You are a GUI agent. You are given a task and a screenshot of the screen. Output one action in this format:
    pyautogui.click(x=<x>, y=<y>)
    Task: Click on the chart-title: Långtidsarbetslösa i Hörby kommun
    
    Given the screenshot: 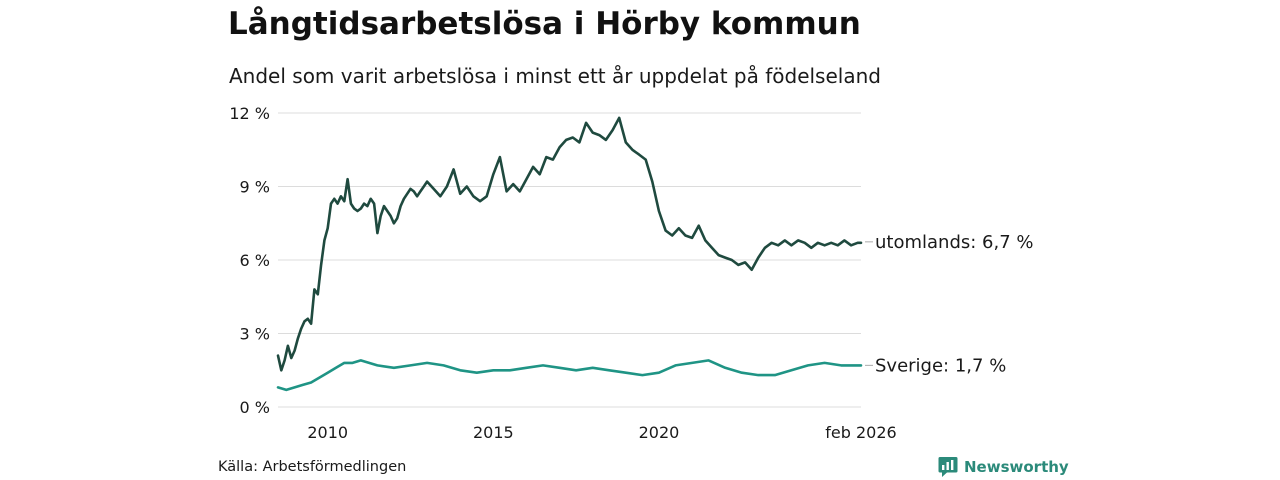 What is the action you would take?
    pyautogui.click(x=544, y=24)
    